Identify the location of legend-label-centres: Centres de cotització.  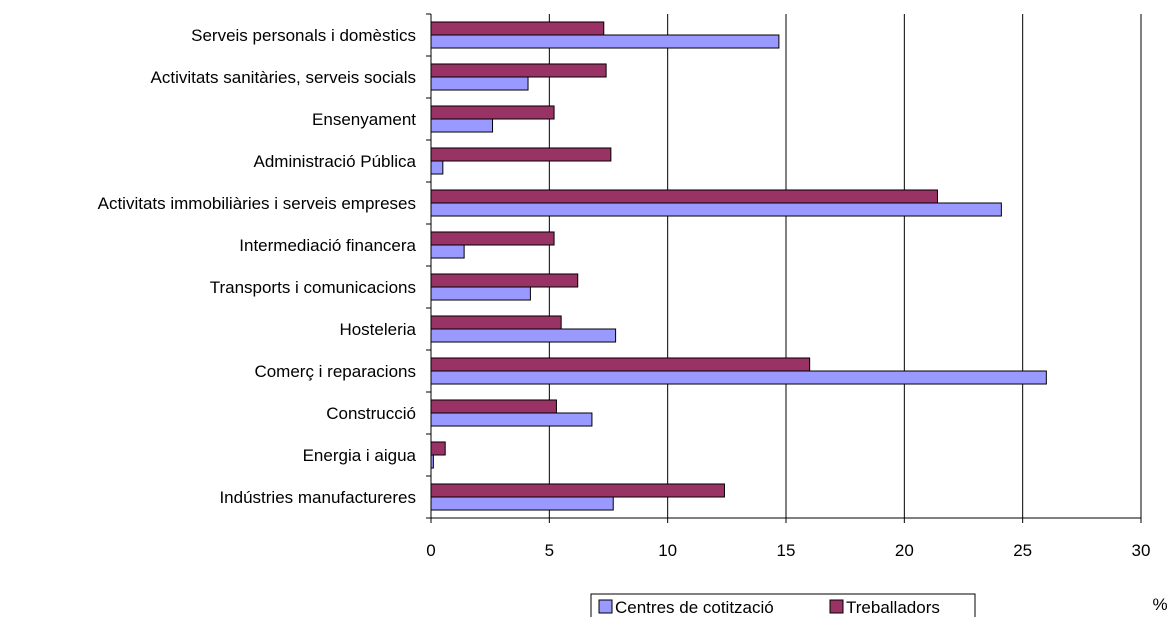
(694, 607).